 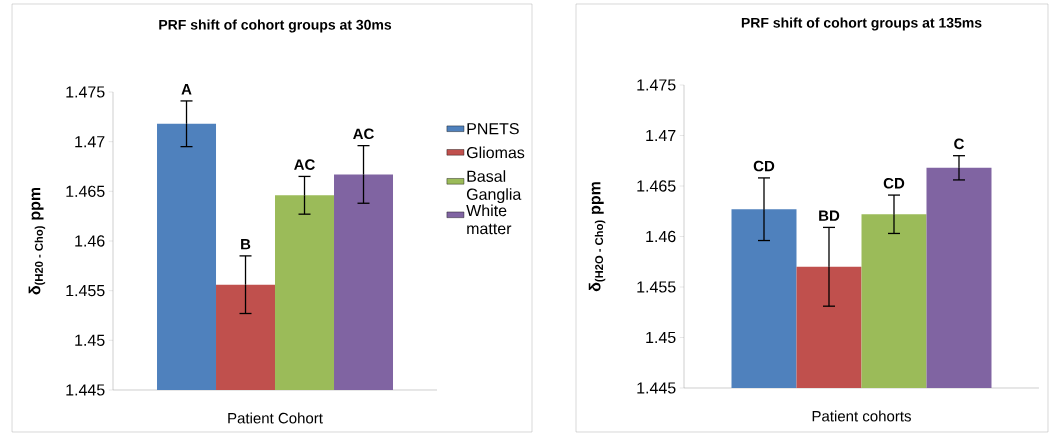 I want to click on data-label: BD, so click(x=829, y=215).